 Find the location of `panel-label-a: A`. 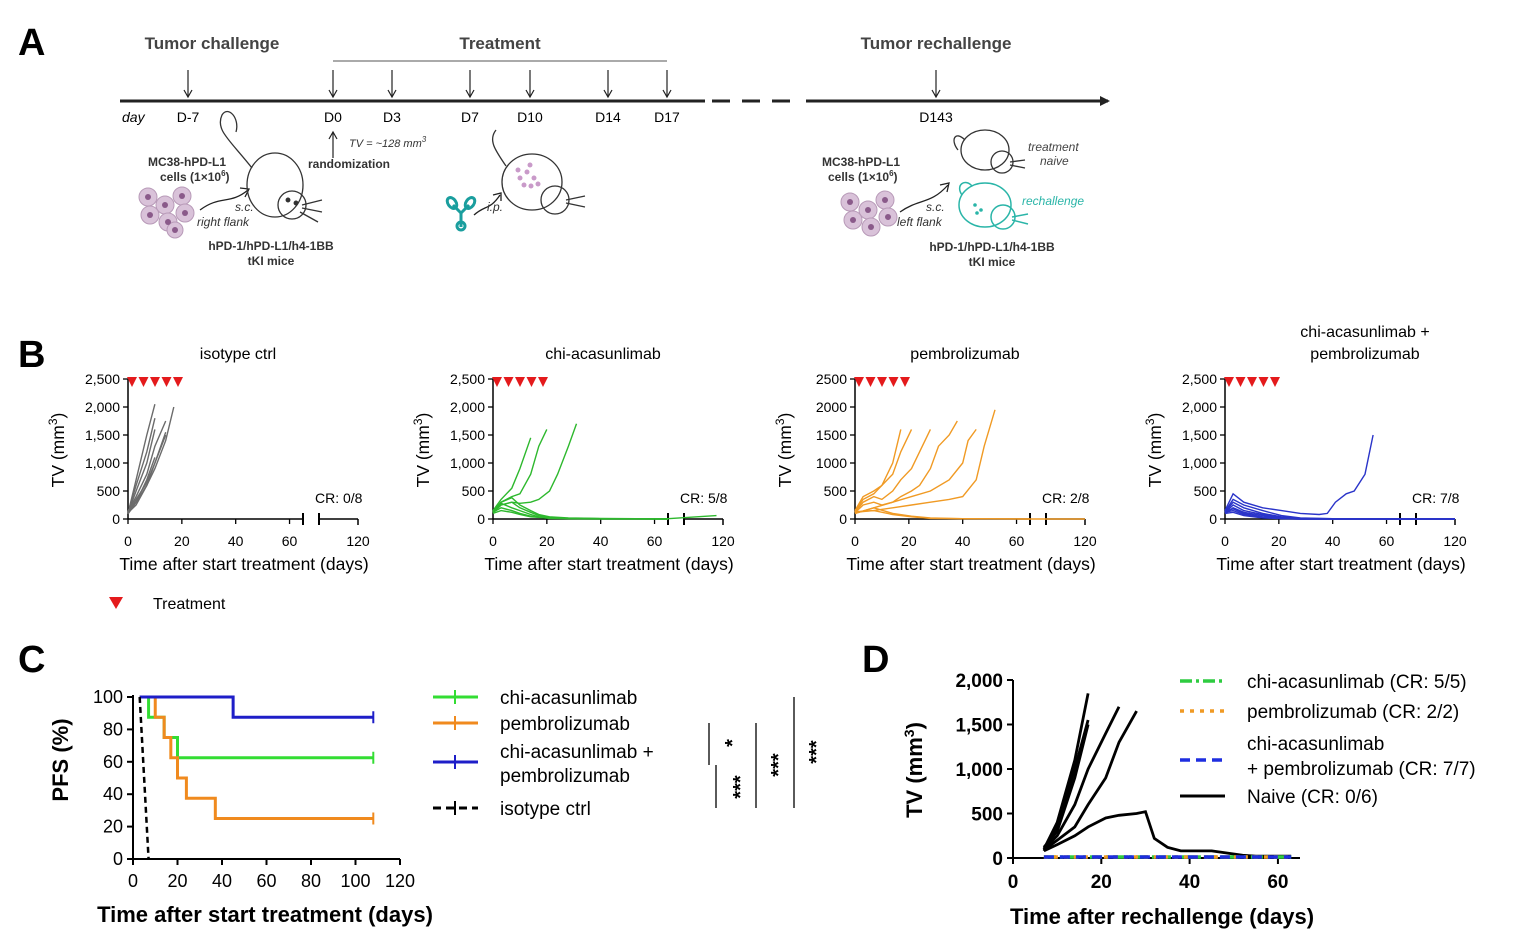

panel-label-a: A is located at coordinates (31, 43).